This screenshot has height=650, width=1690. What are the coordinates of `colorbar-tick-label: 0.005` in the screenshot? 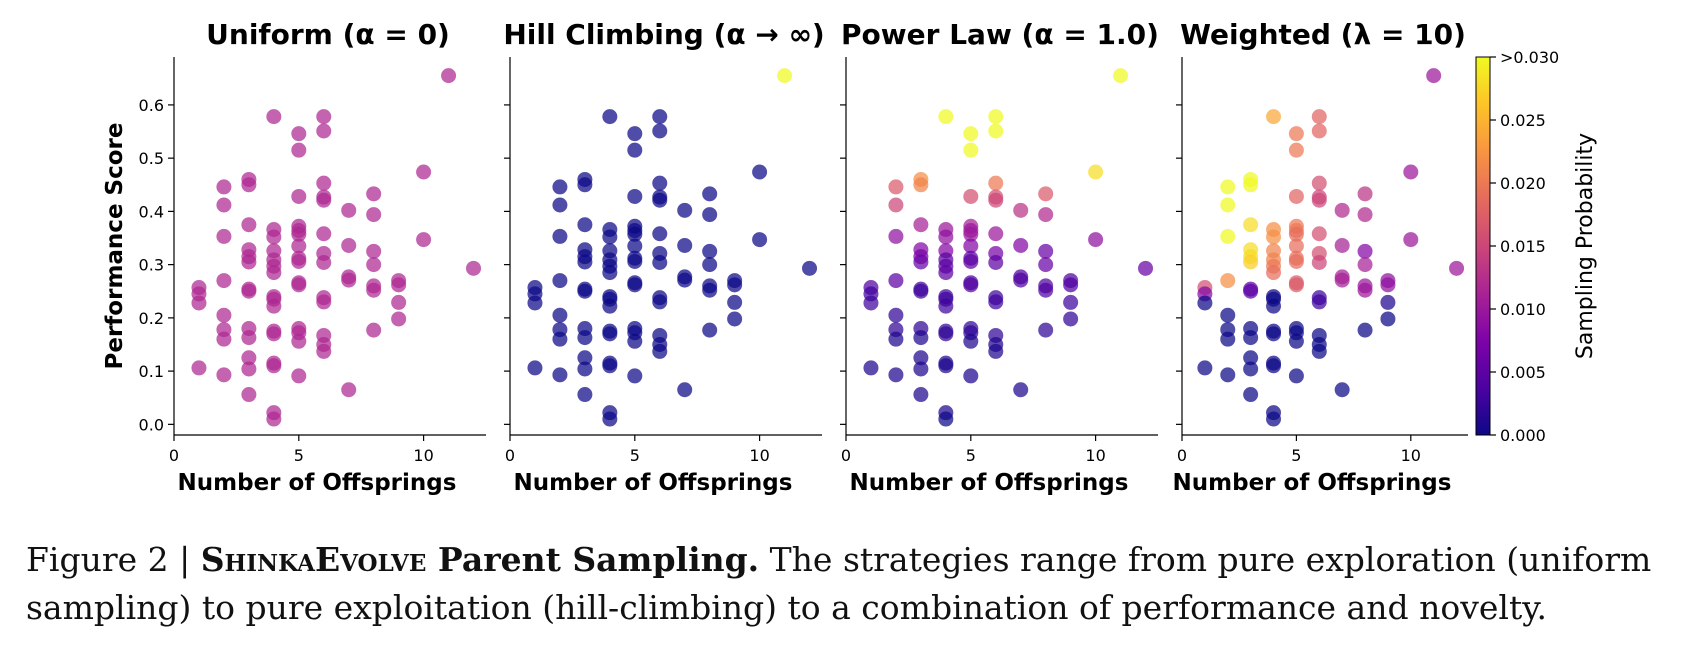 It's located at (1523, 372).